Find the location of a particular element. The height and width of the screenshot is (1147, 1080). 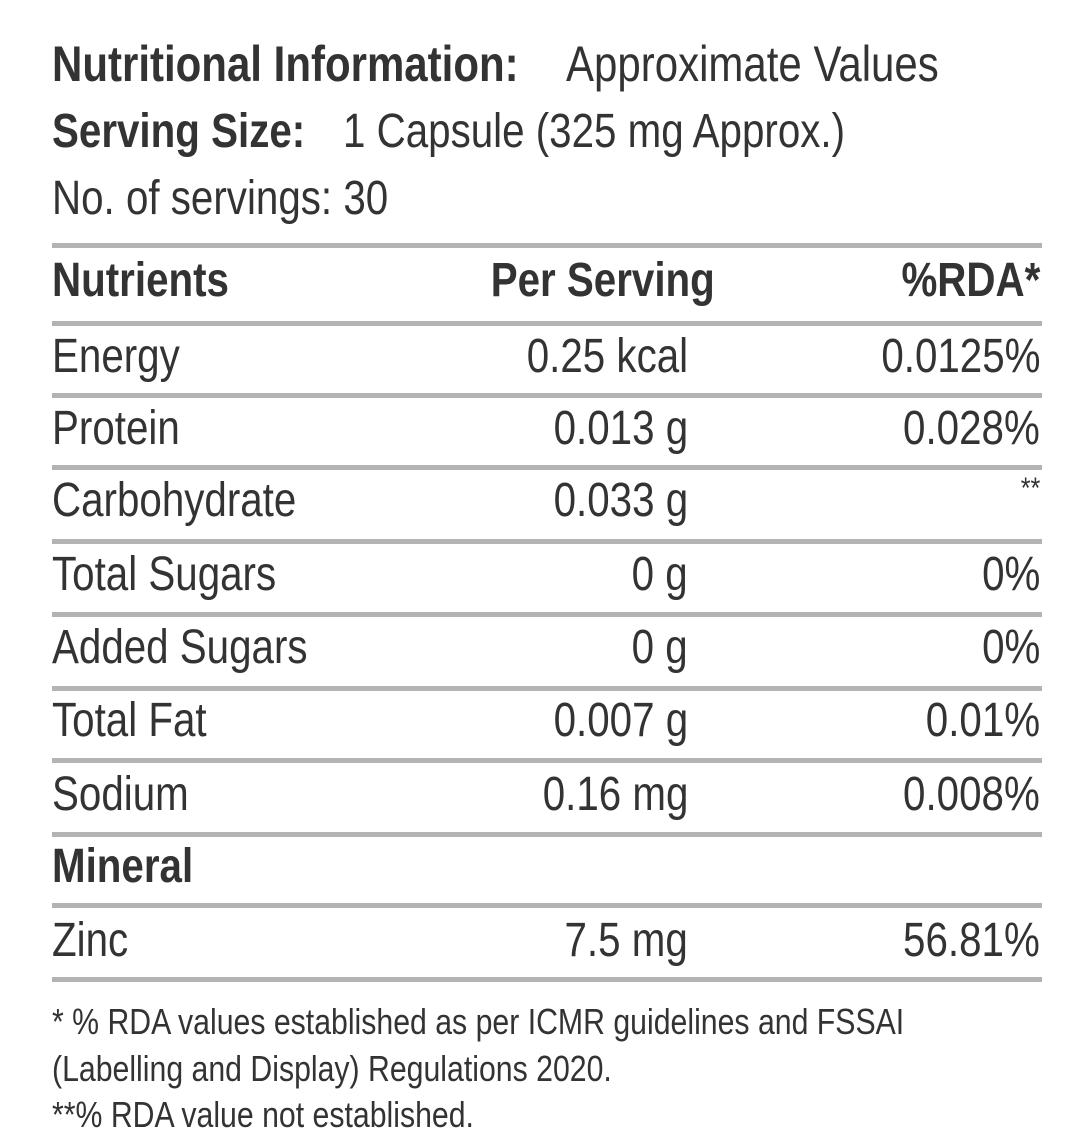

per-serving: 7.5 mg is located at coordinates (626, 940).